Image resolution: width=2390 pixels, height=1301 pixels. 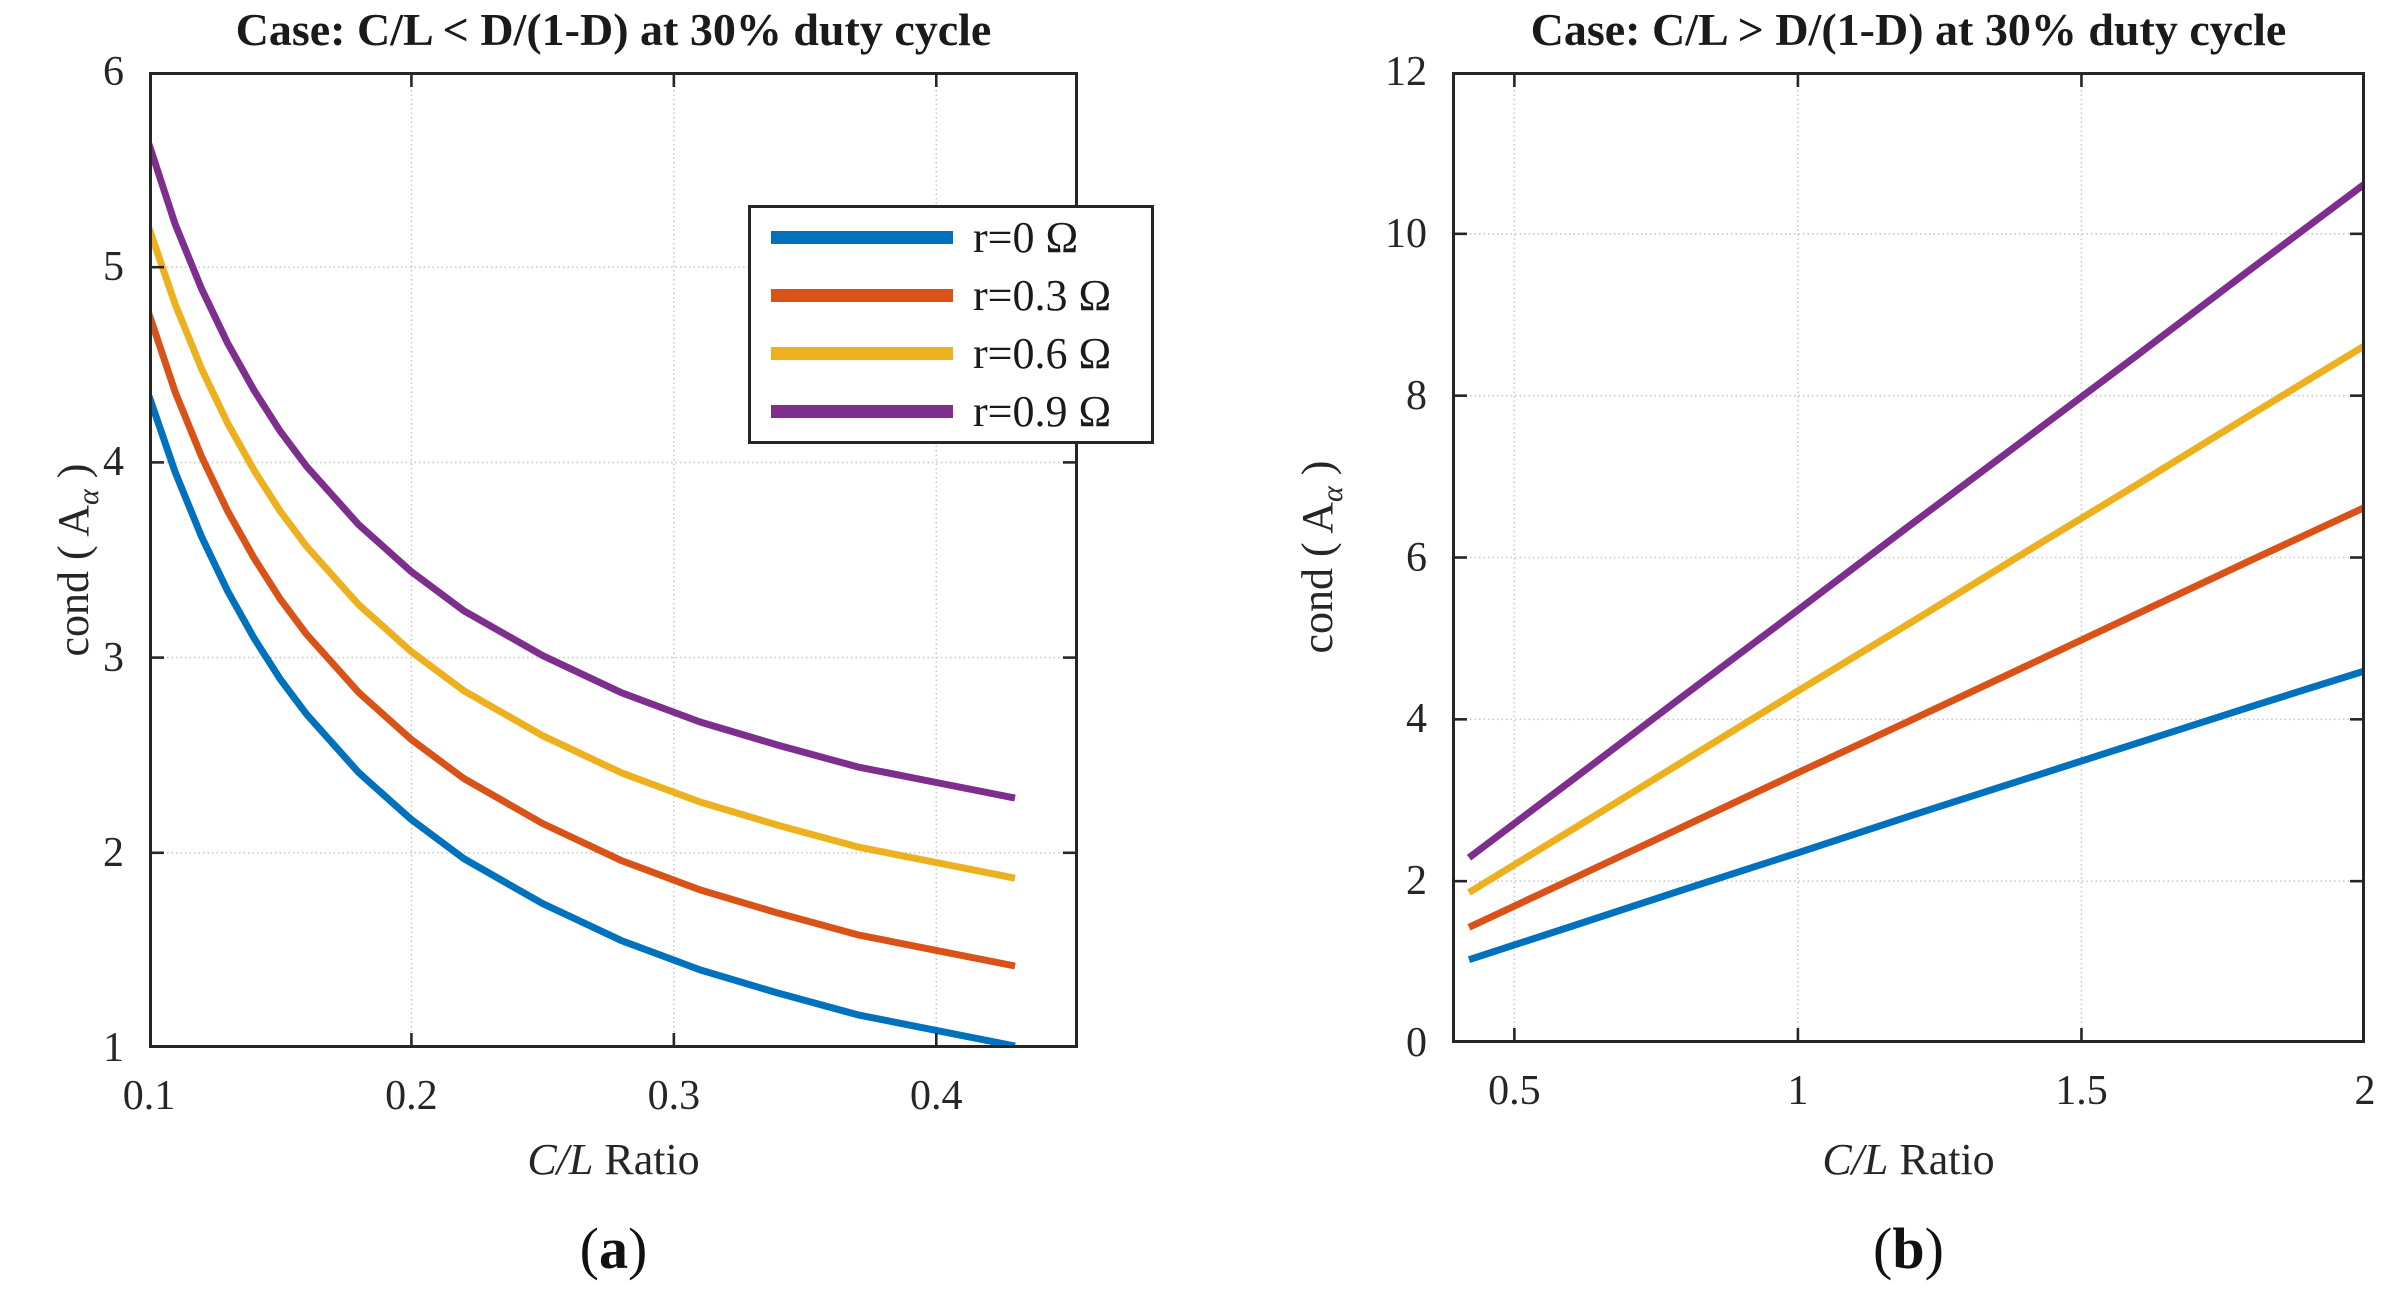 I want to click on legend-label: r=0.6 Ω, so click(x=1042, y=354).